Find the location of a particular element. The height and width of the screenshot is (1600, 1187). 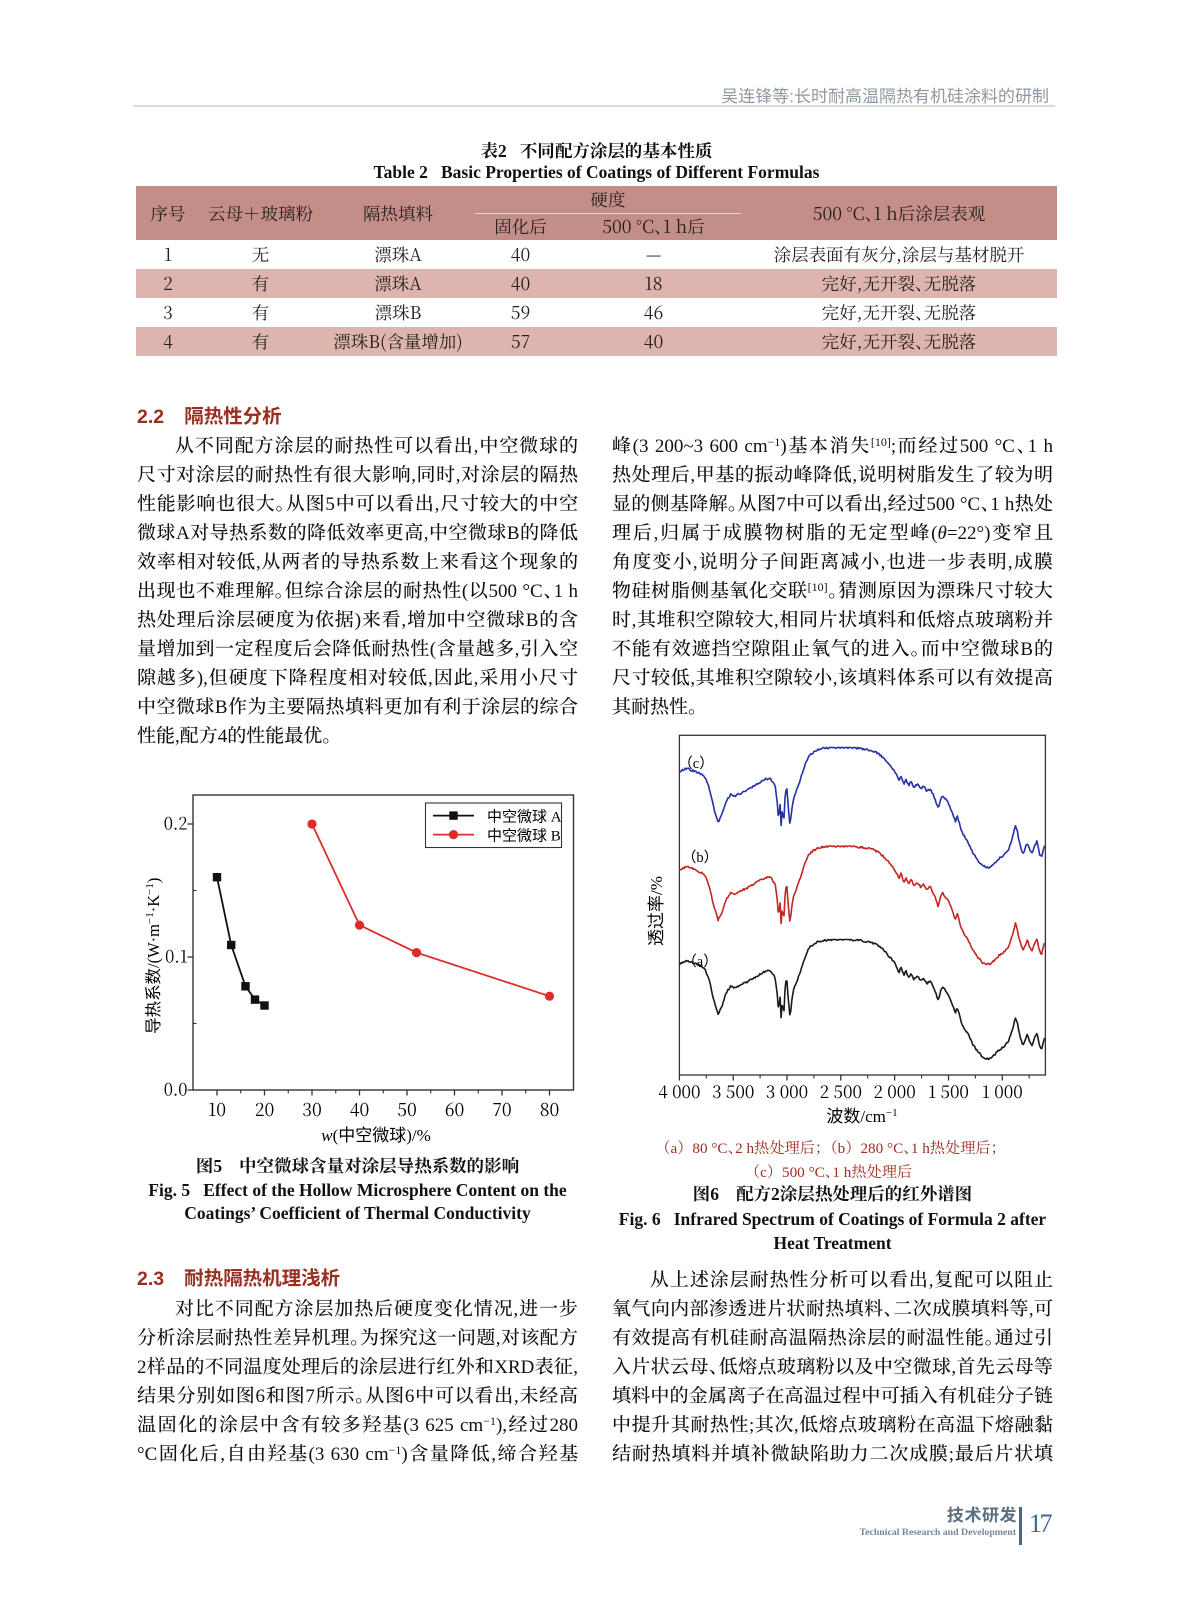

svg-text: 50 is located at coordinates (407, 1109).